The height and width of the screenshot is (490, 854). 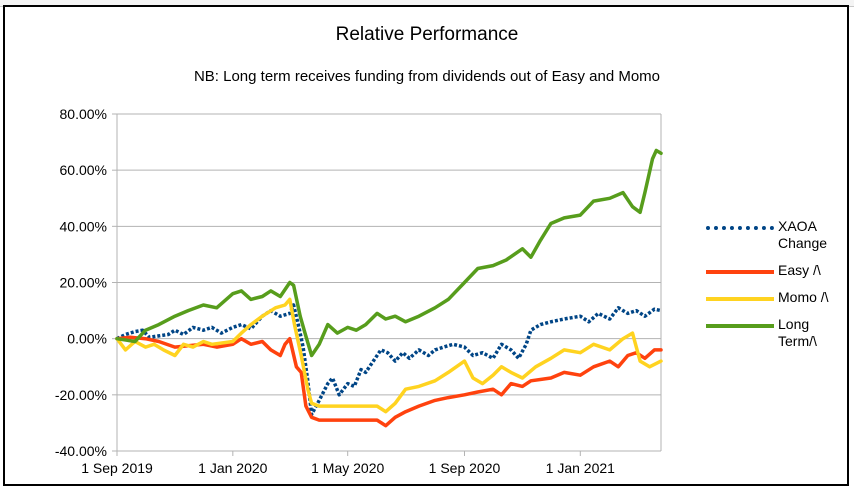 What do you see at coordinates (83, 283) in the screenshot?
I see `y-tick-label: 20.00%` at bounding box center [83, 283].